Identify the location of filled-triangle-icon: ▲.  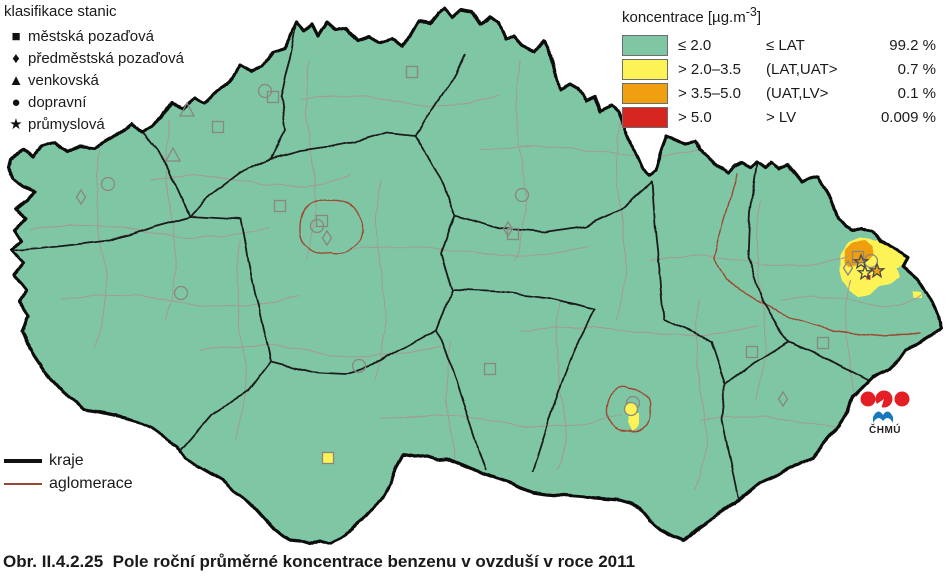
(16, 80).